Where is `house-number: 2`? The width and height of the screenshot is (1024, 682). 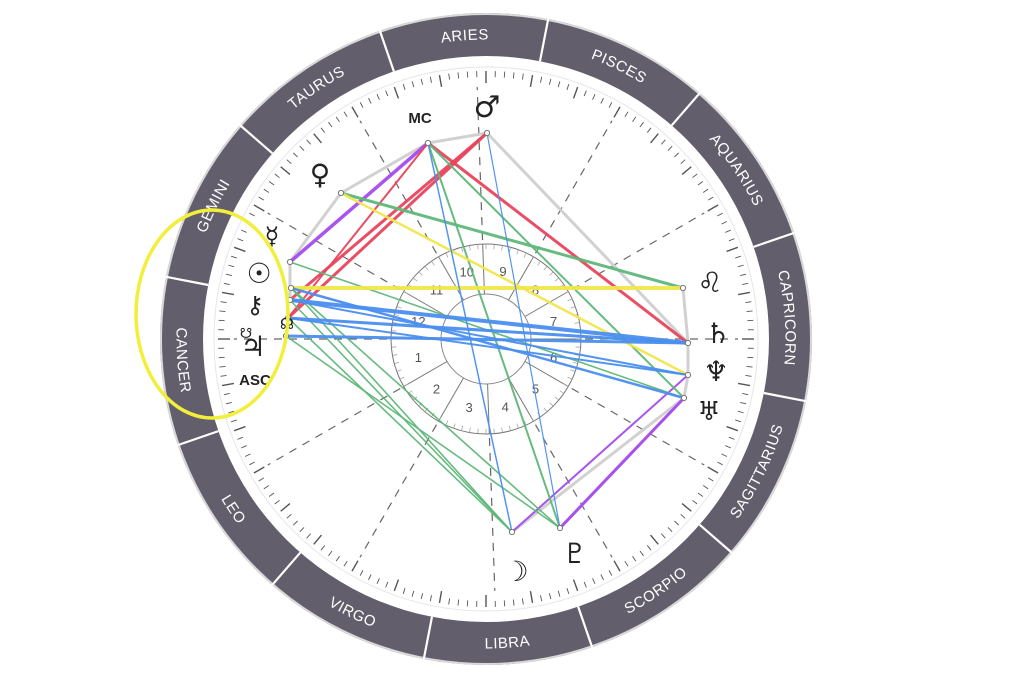
house-number: 2 is located at coordinates (436, 388).